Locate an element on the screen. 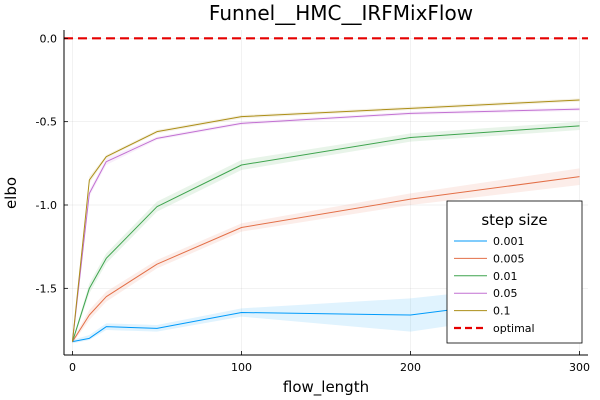  legend-entry-label: 0.05 is located at coordinates (505, 293).